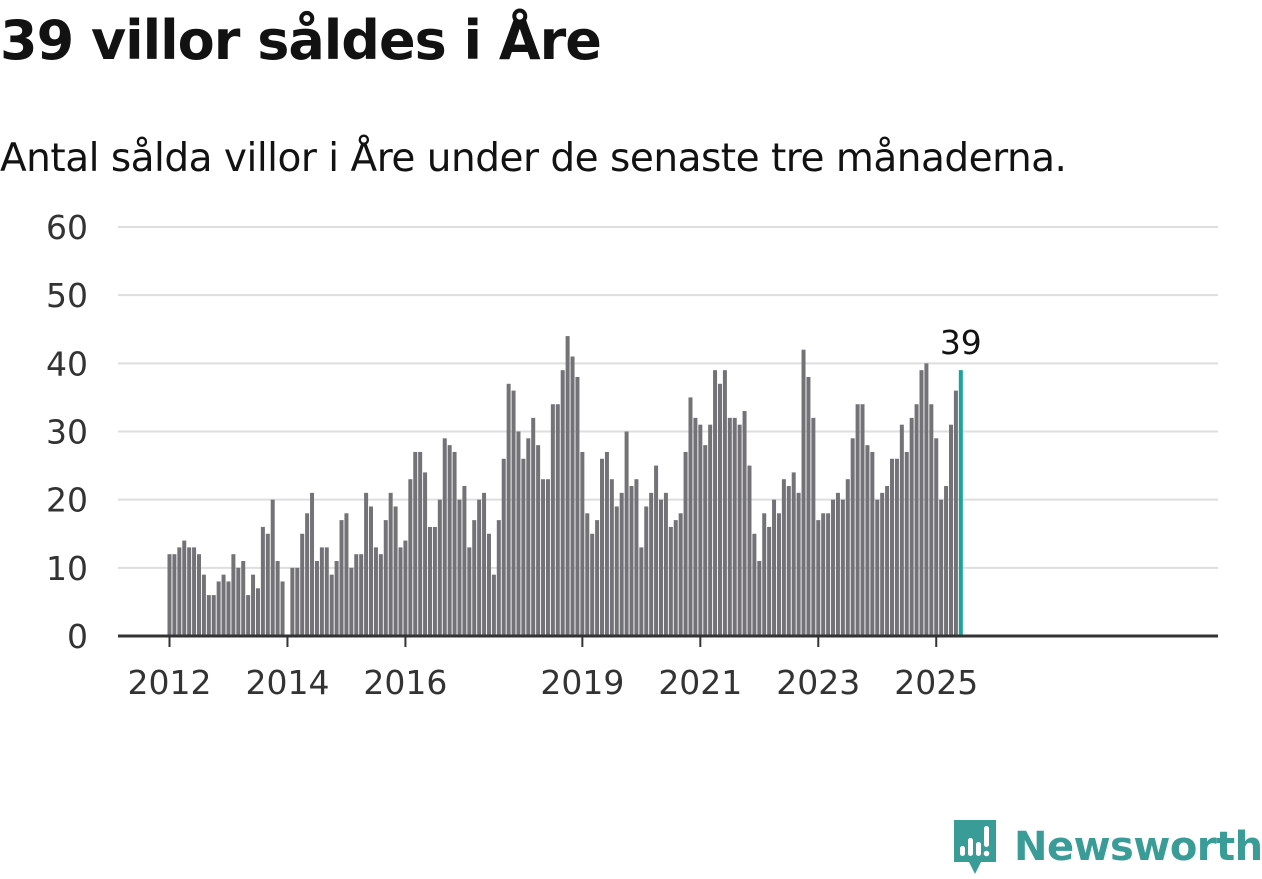 Image resolution: width=1262 pixels, height=879 pixels. What do you see at coordinates (961, 342) in the screenshot?
I see `annotations: 39` at bounding box center [961, 342].